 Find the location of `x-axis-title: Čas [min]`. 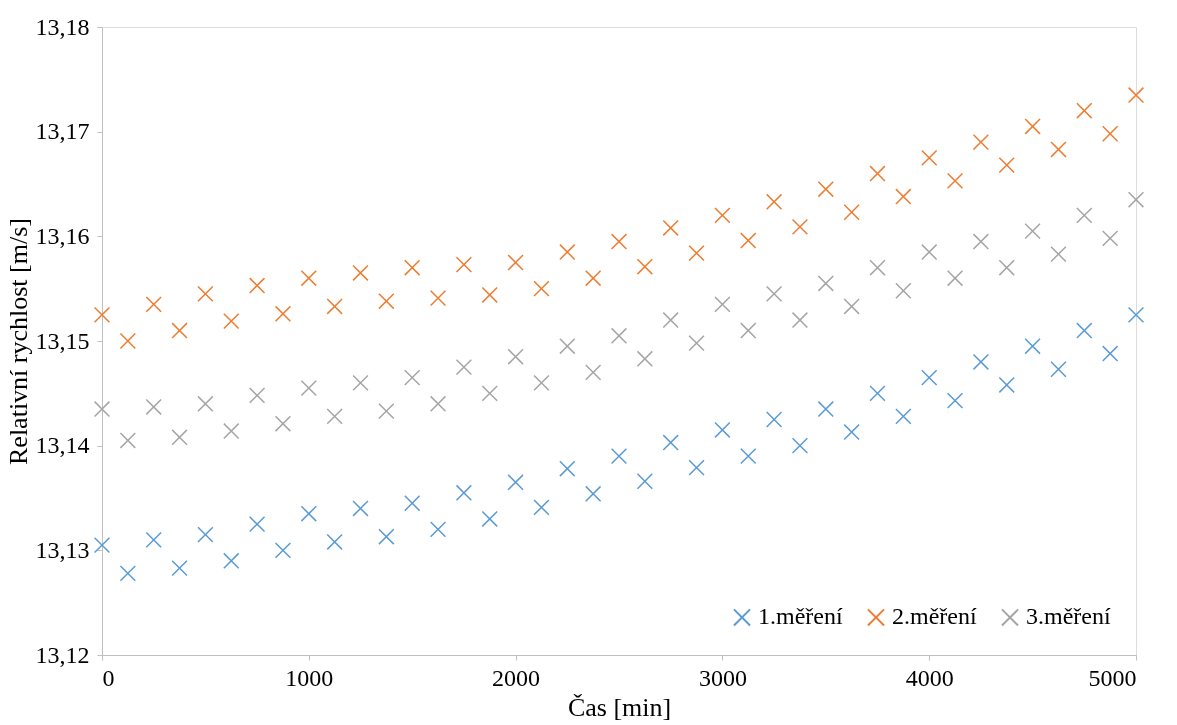

x-axis-title: Čas [min] is located at coordinates (619, 707).